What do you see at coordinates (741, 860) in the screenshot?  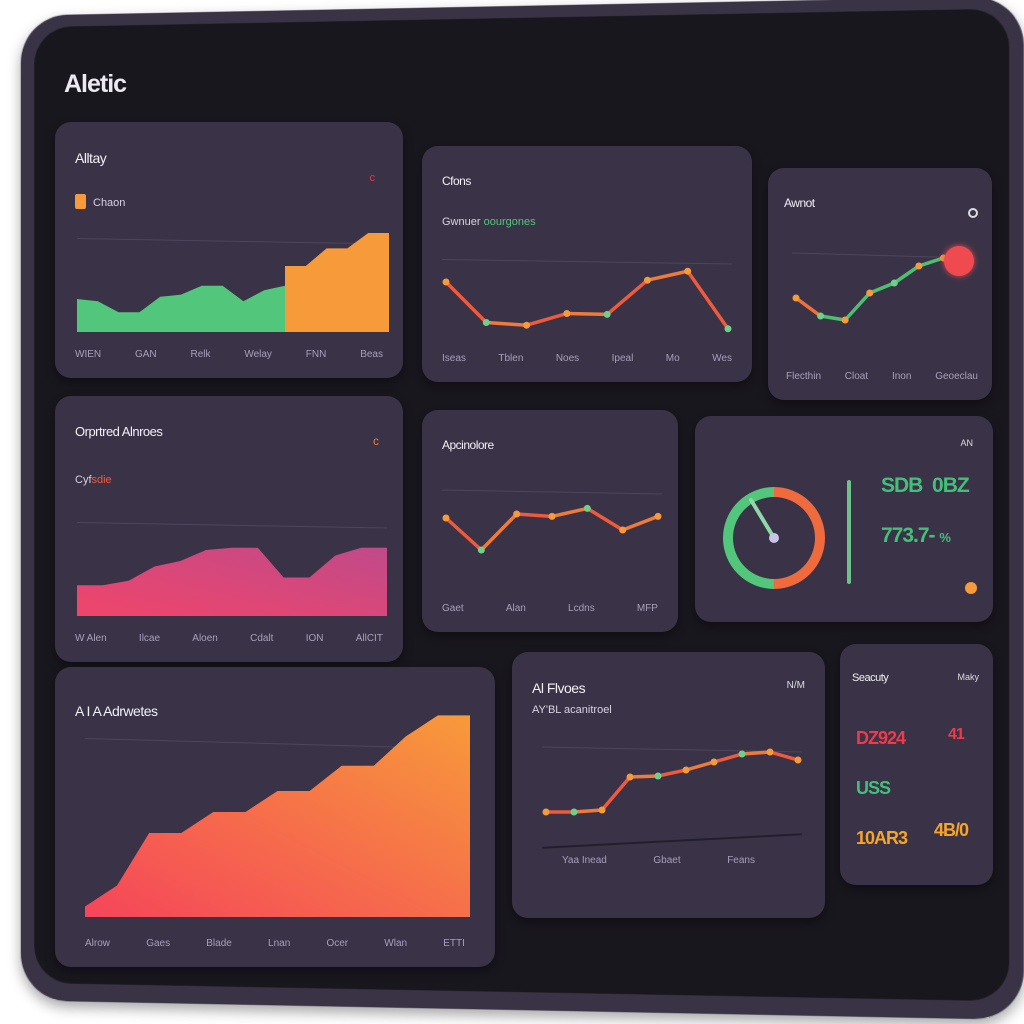 I see `x-tick-label: Feans` at bounding box center [741, 860].